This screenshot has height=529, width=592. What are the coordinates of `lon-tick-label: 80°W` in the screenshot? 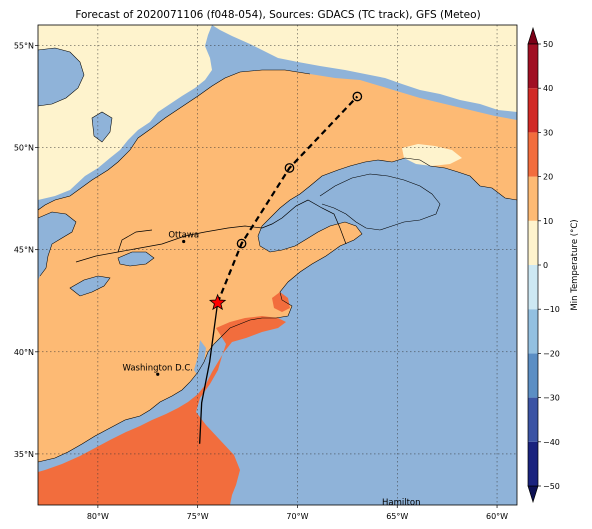 It's located at (98, 516).